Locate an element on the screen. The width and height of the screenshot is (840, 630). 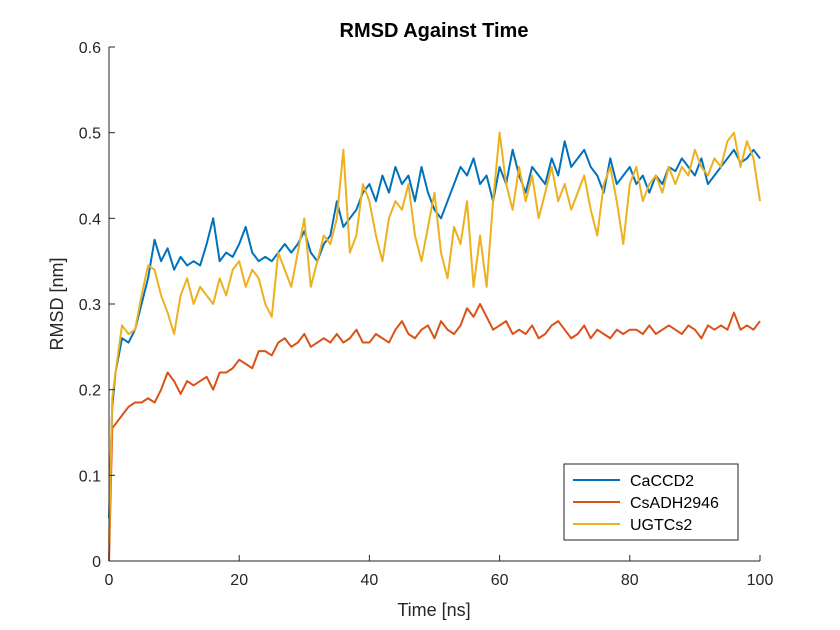
x-axis-label: Time [ns] is located at coordinates (433, 610).